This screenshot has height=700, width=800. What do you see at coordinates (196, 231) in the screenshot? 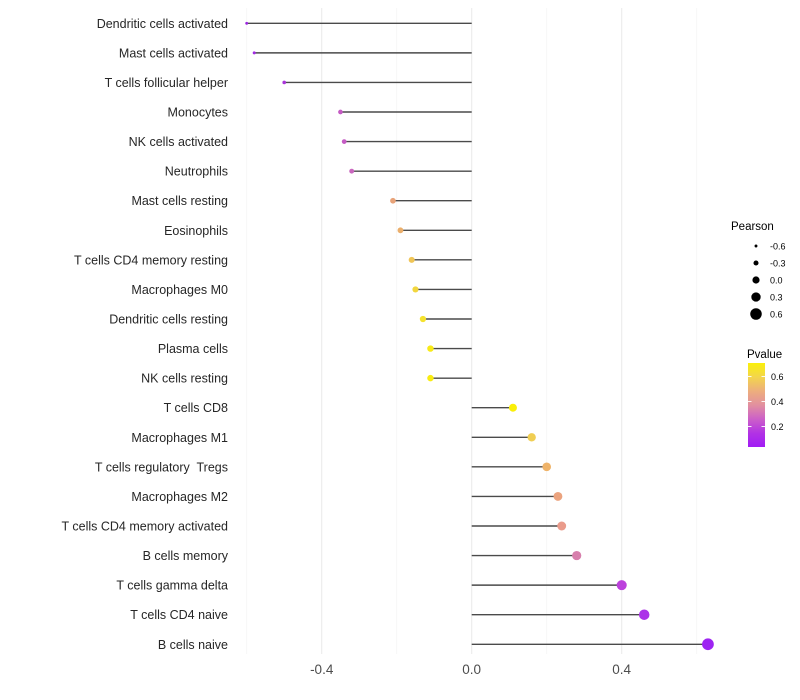
I see `y-axis-label: Eosinophils` at bounding box center [196, 231].